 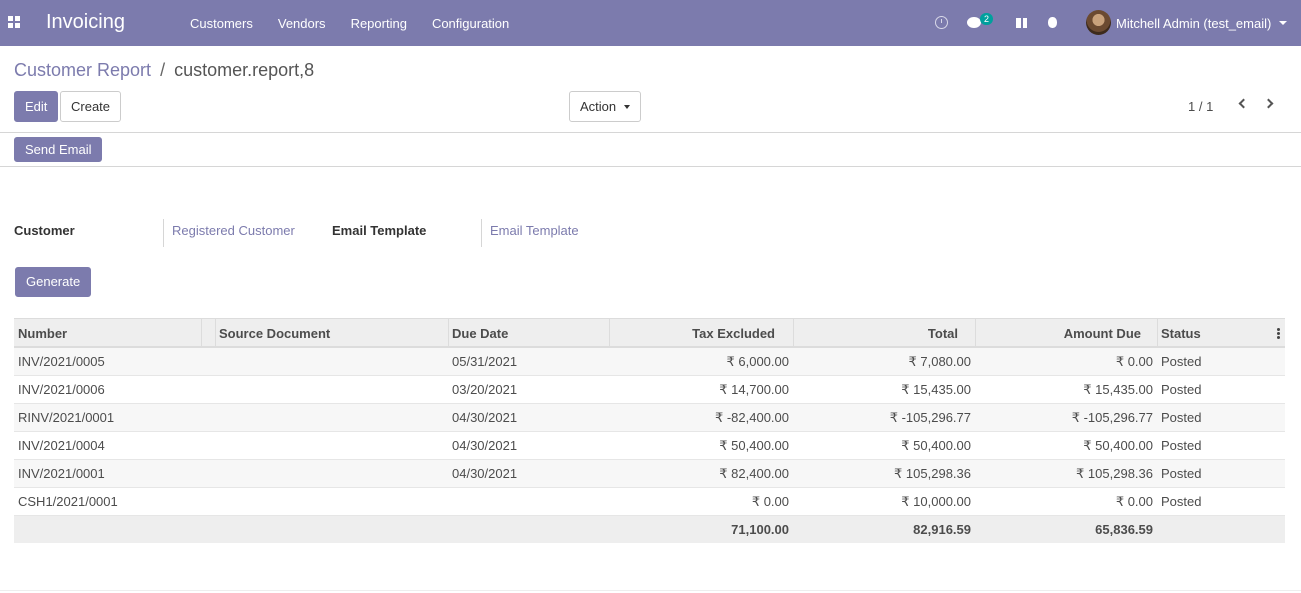 What do you see at coordinates (941, 22) in the screenshot?
I see `activity-clock-icon` at bounding box center [941, 22].